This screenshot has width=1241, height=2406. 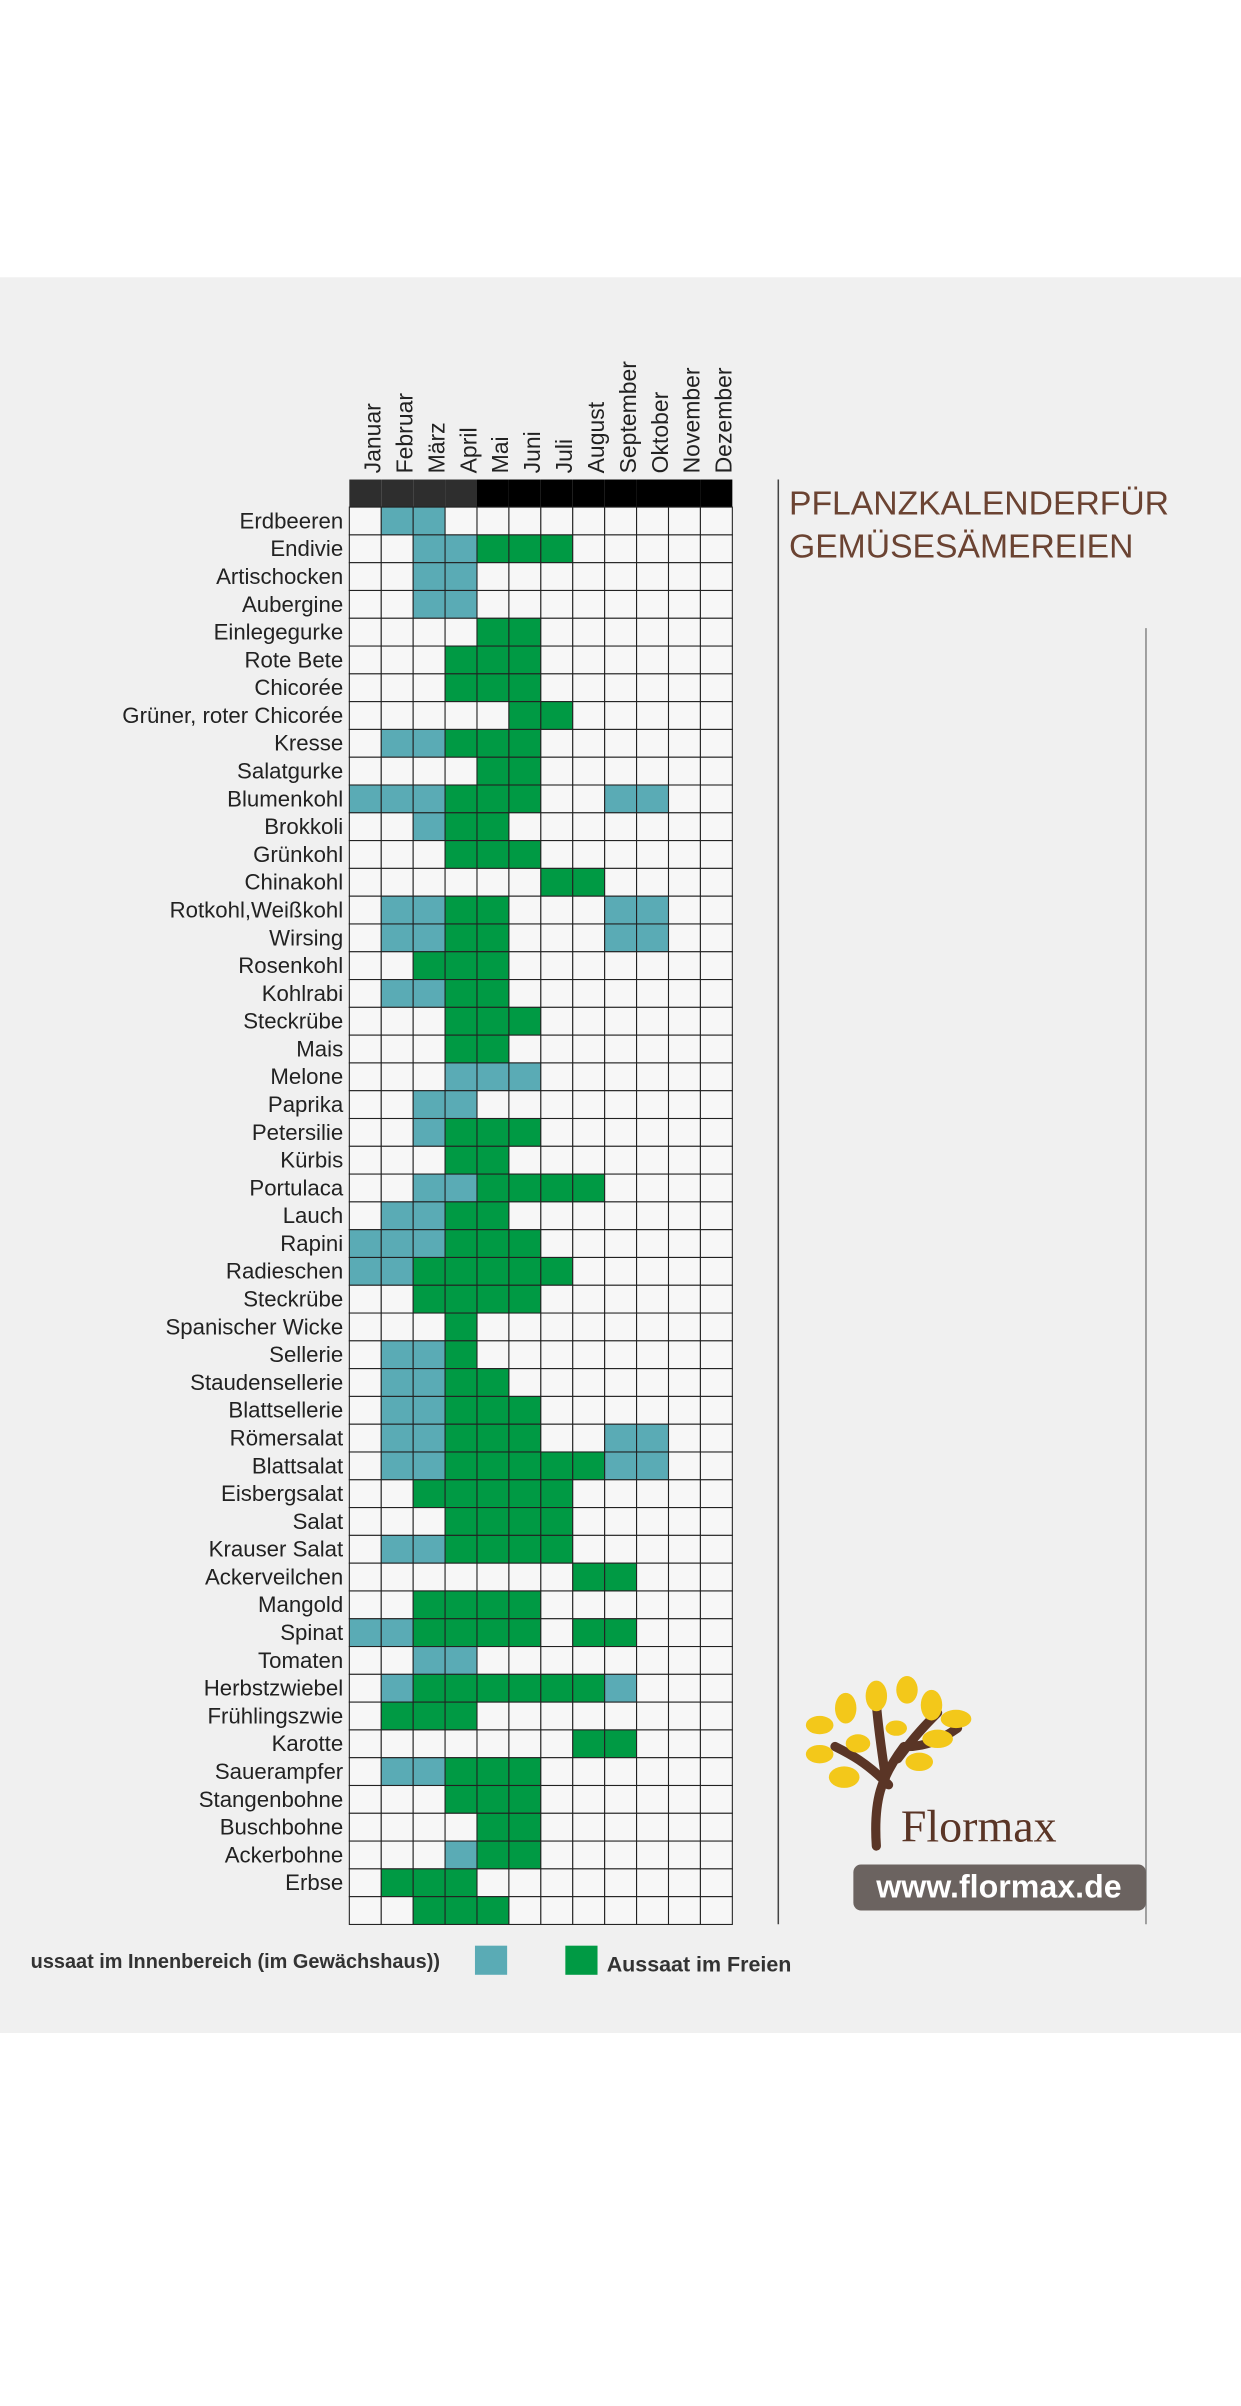 I want to click on row-label: Tomaten, so click(x=300, y=1660).